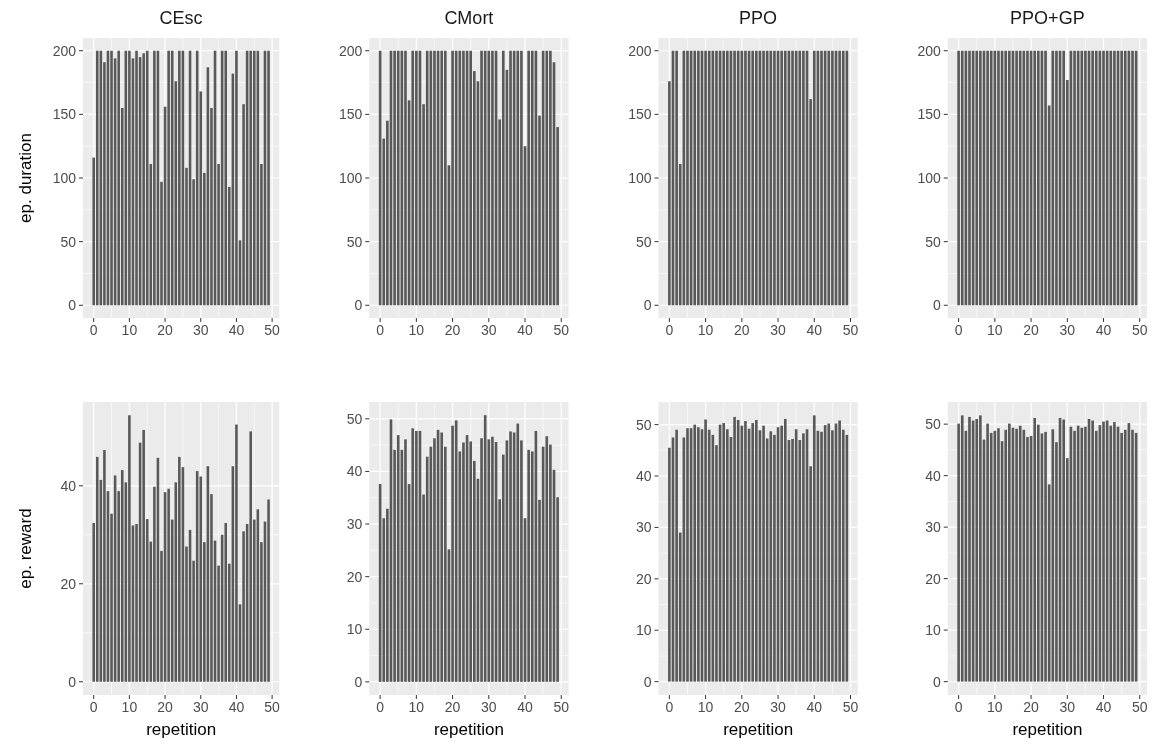 This screenshot has height=748, width=1157. Describe the element at coordinates (933, 475) in the screenshot. I see `y-tick-label: 40` at that location.